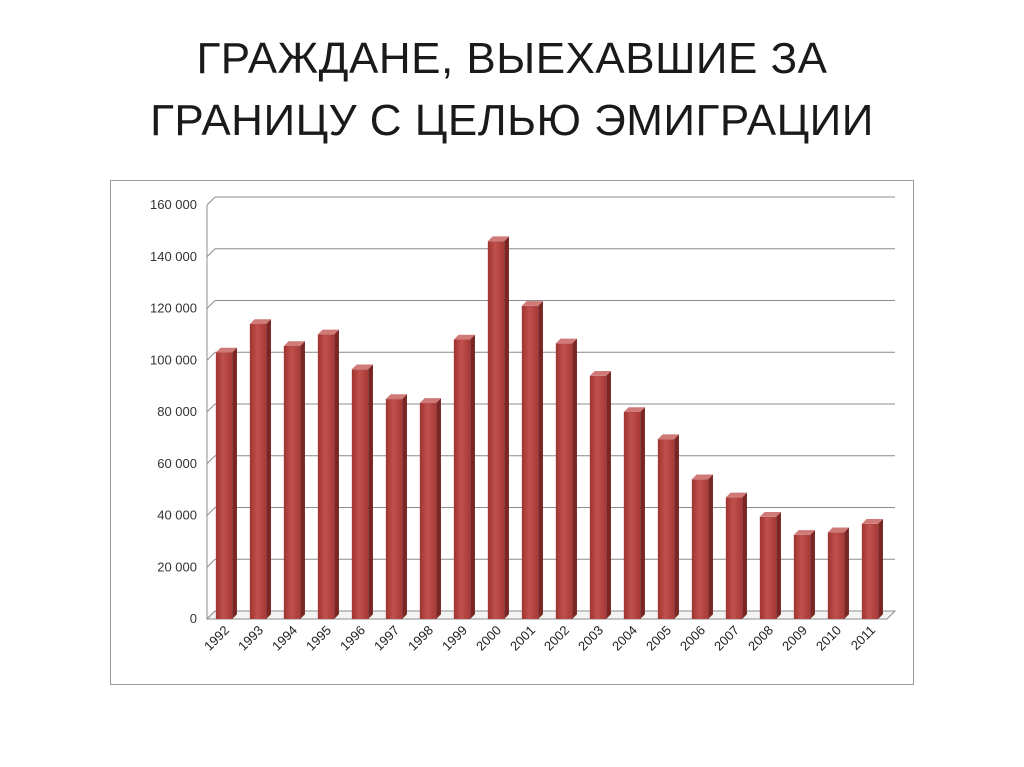  I want to click on y-tick-label: 40 000, so click(177, 515).